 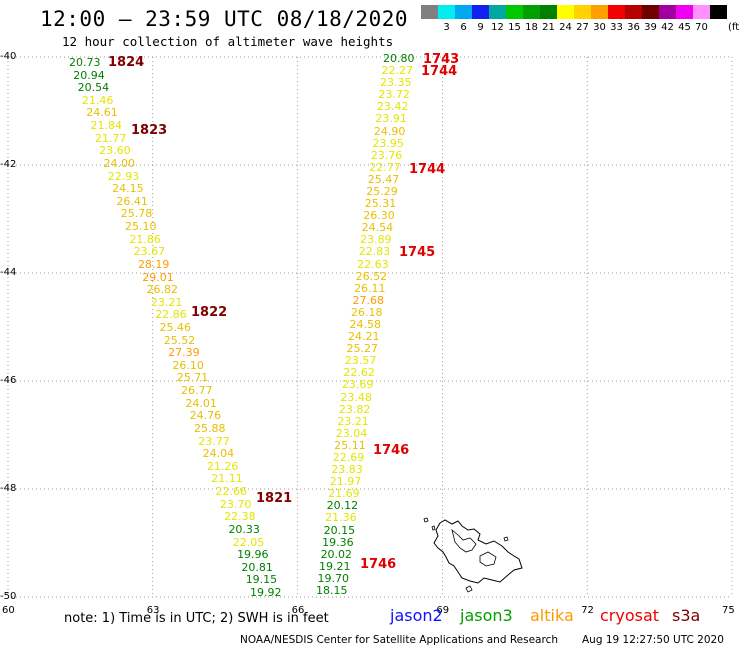 I want to click on wave-height-value: 26.41, so click(x=132, y=201).